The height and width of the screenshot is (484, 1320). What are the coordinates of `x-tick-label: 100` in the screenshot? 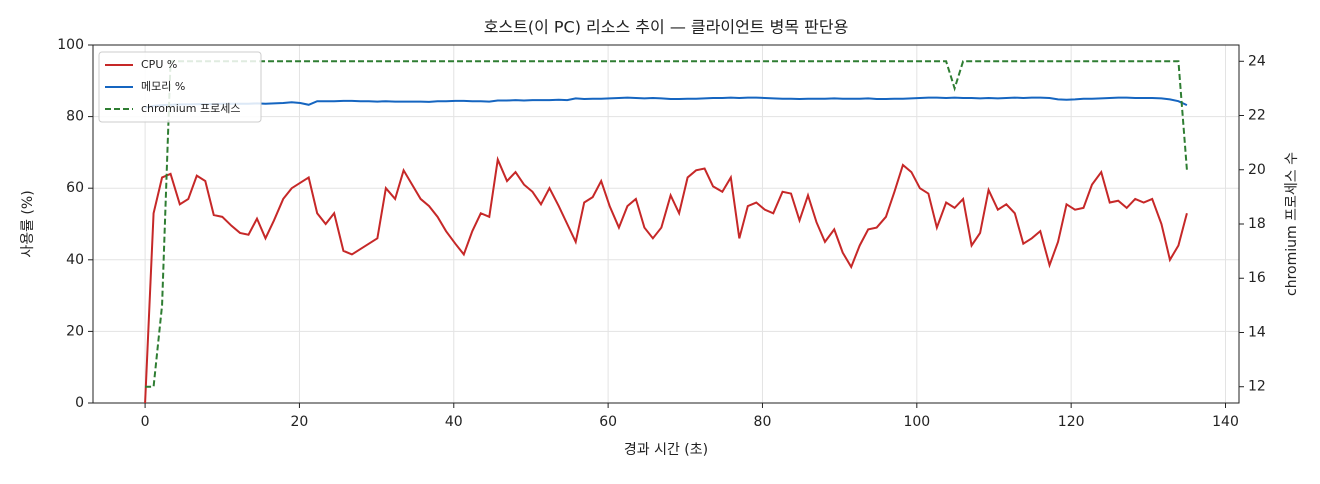 It's located at (916, 422).